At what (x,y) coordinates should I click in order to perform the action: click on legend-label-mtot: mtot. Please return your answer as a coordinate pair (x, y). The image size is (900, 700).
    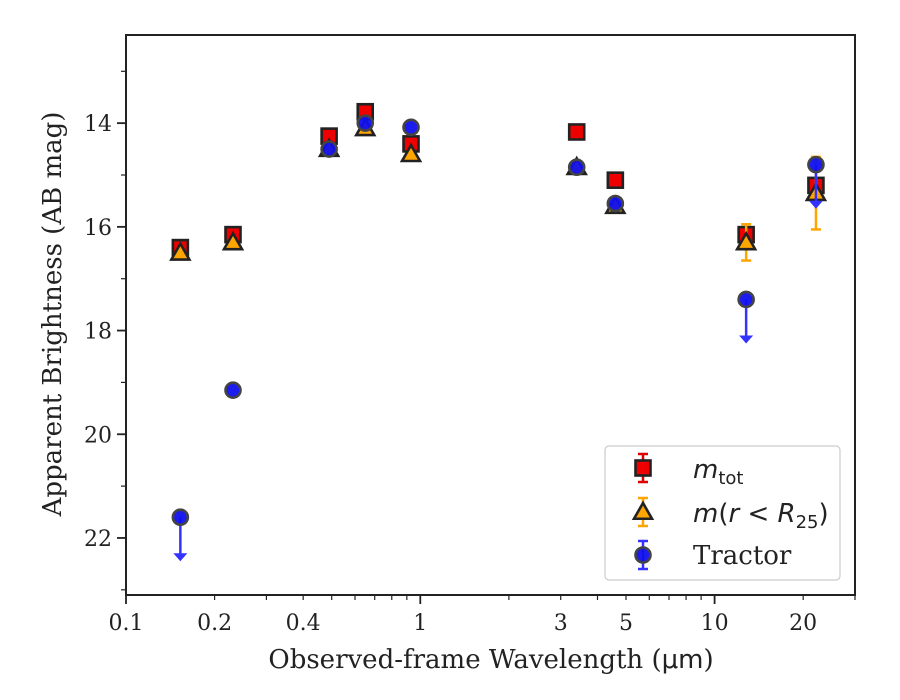
    Looking at the image, I should click on (718, 472).